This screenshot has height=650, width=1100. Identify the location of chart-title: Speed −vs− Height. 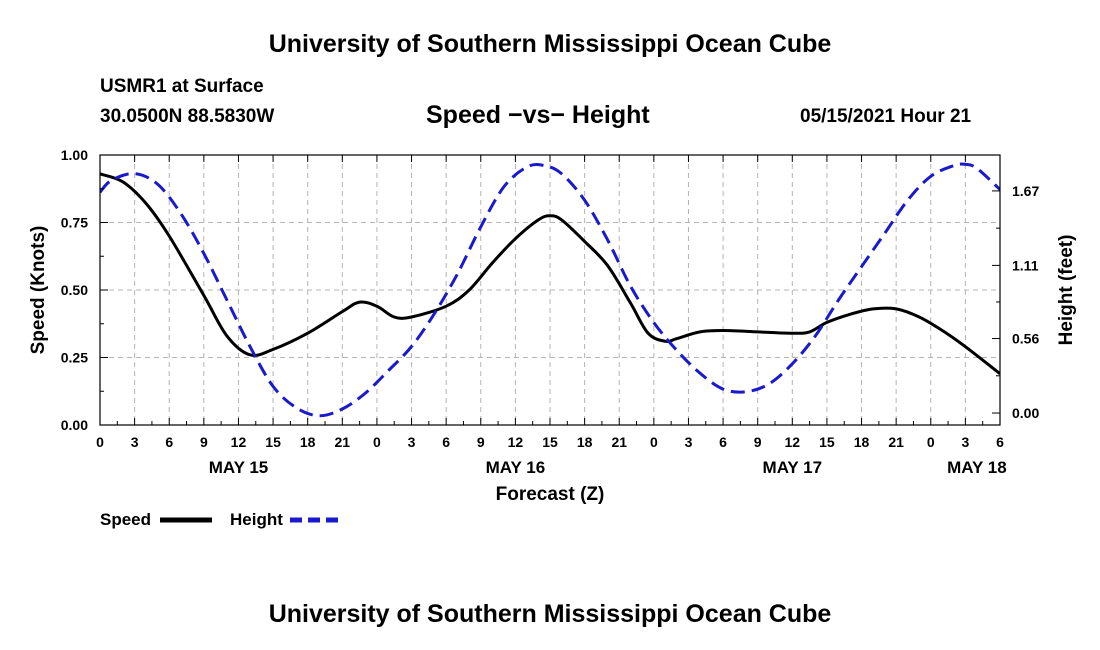
(538, 115).